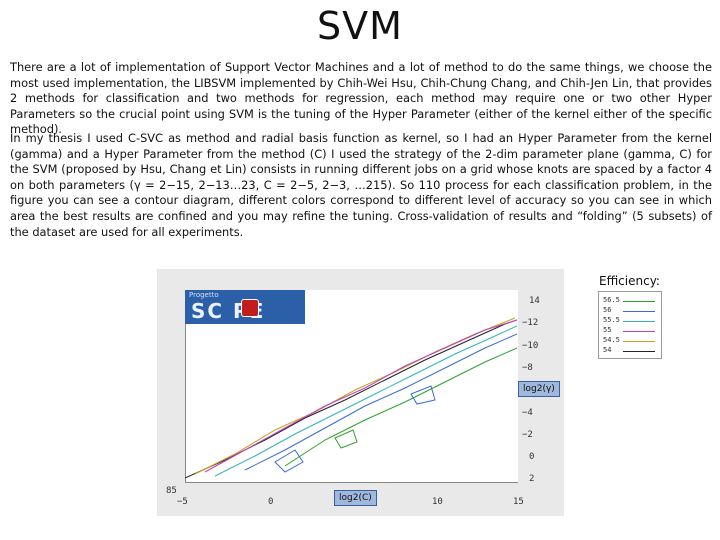  I want to click on x-axis-label: log2(C), so click(355, 498).